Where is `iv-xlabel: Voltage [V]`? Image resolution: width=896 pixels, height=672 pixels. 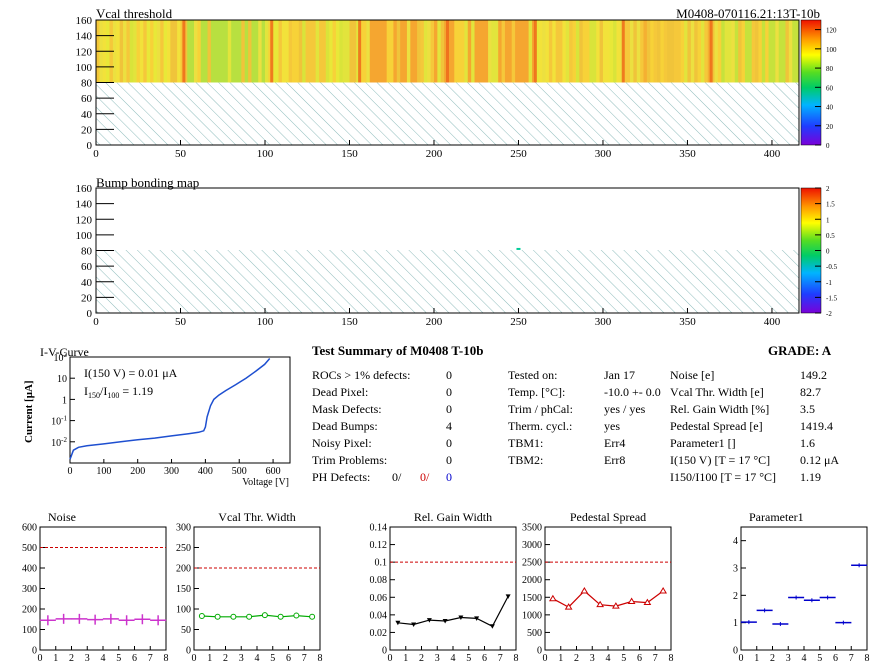 iv-xlabel: Voltage [V] is located at coordinates (265, 482).